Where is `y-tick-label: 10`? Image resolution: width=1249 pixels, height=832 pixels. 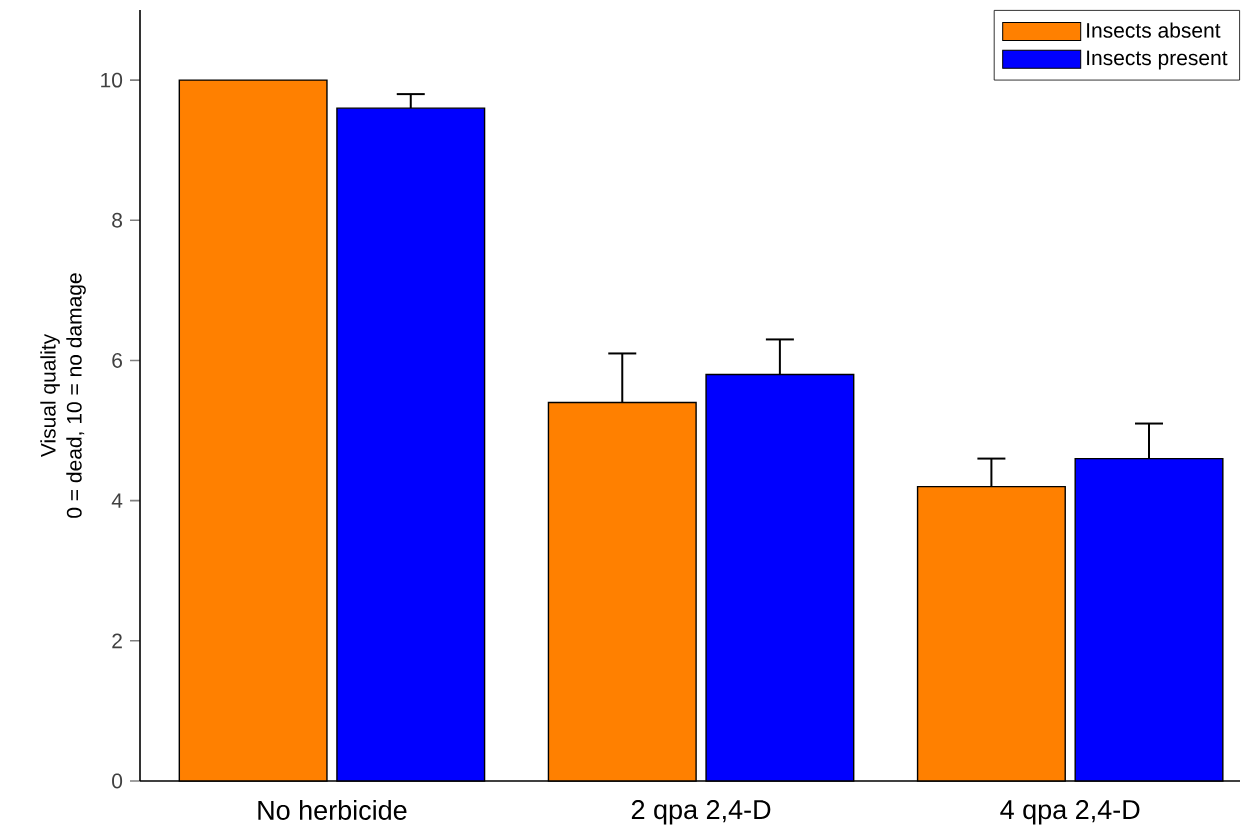 y-tick-label: 10 is located at coordinates (112, 80).